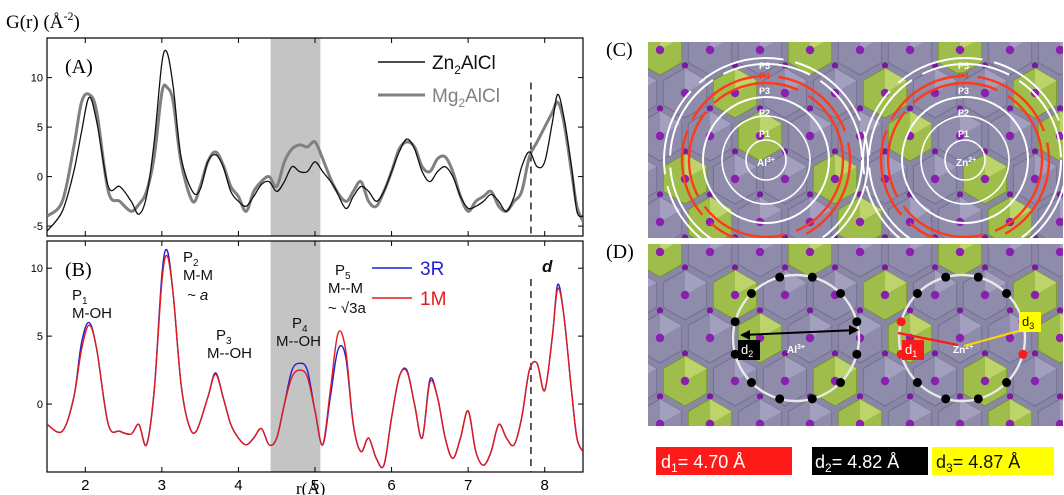  What do you see at coordinates (40, 405) in the screenshot?
I see `y-tick-label: 0` at bounding box center [40, 405].